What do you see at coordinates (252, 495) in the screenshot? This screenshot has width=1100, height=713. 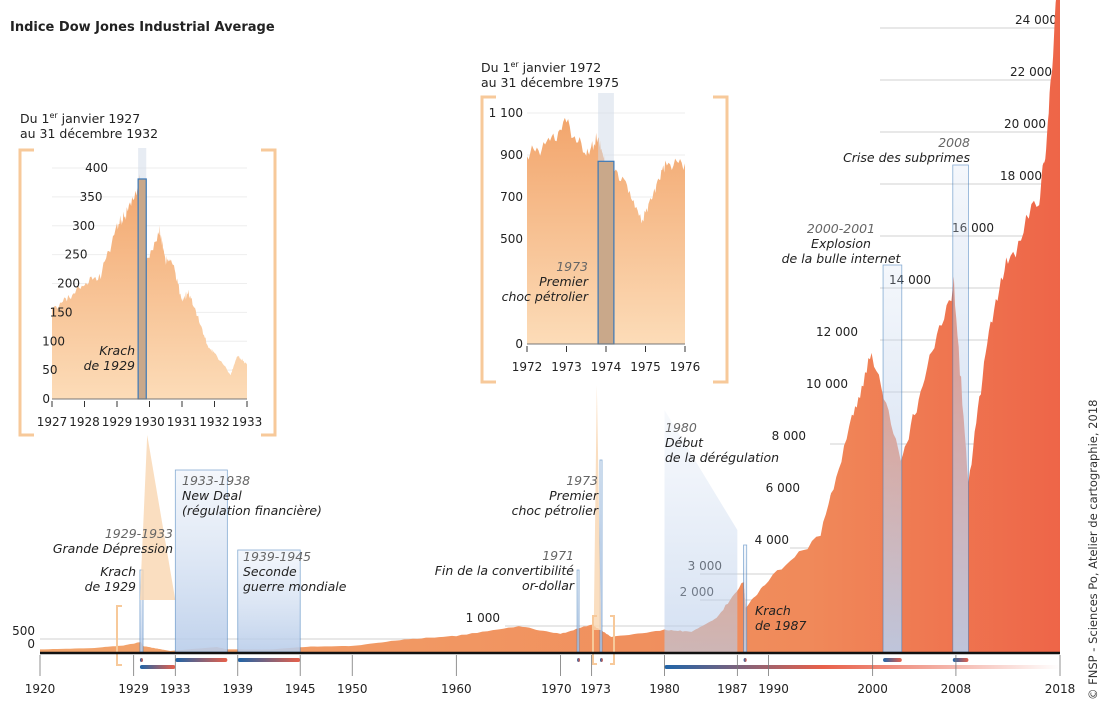 I see `newdeal-label: 1933-1938 New Deal (régulation financière)` at bounding box center [252, 495].